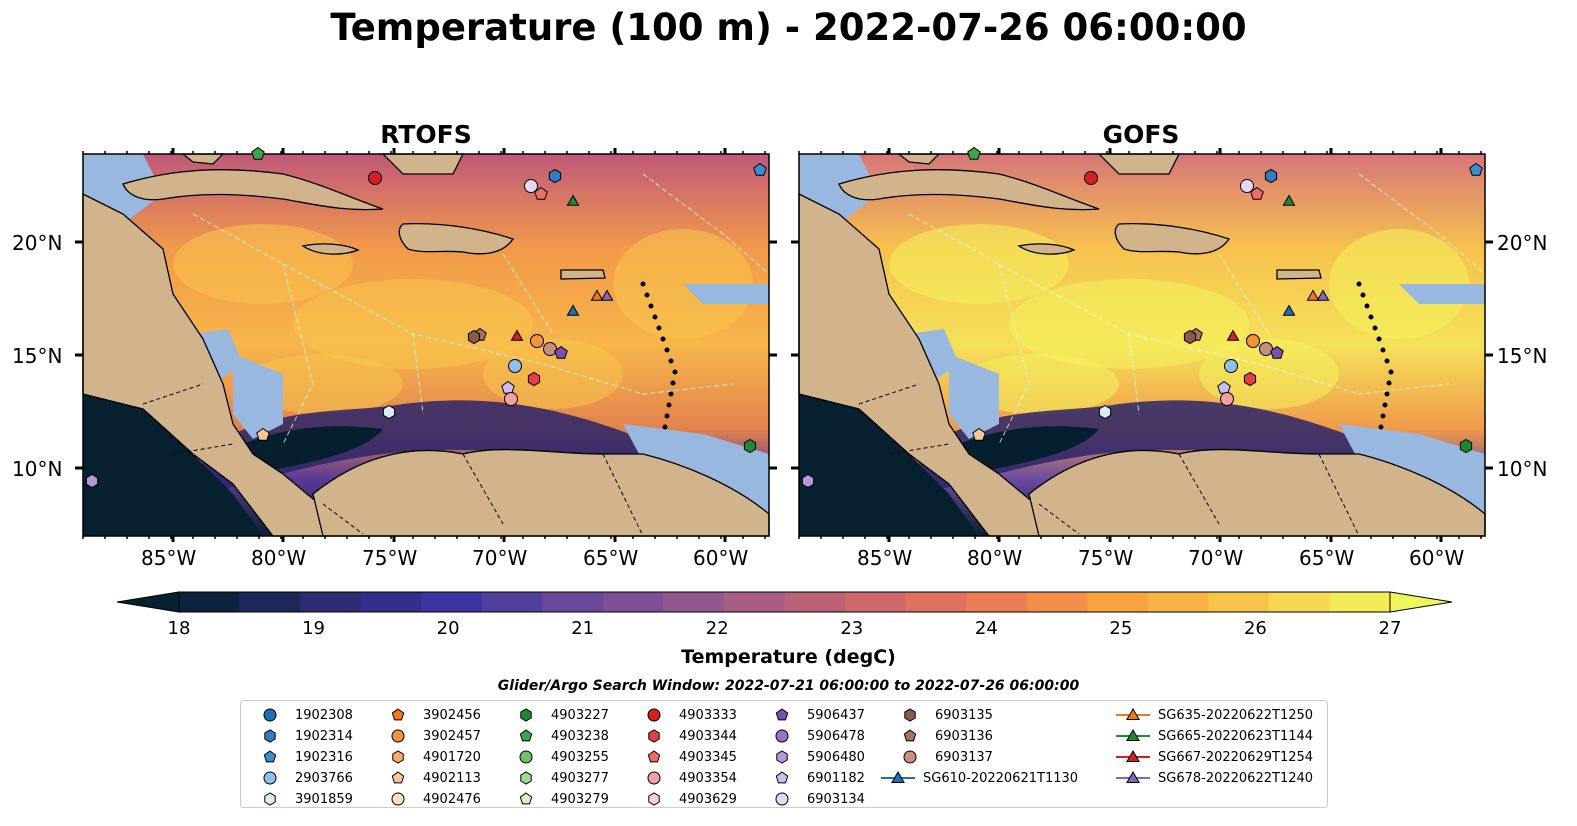 The height and width of the screenshot is (826, 1577). Describe the element at coordinates (836, 715) in the screenshot. I see `legend-label: 5906437` at that location.